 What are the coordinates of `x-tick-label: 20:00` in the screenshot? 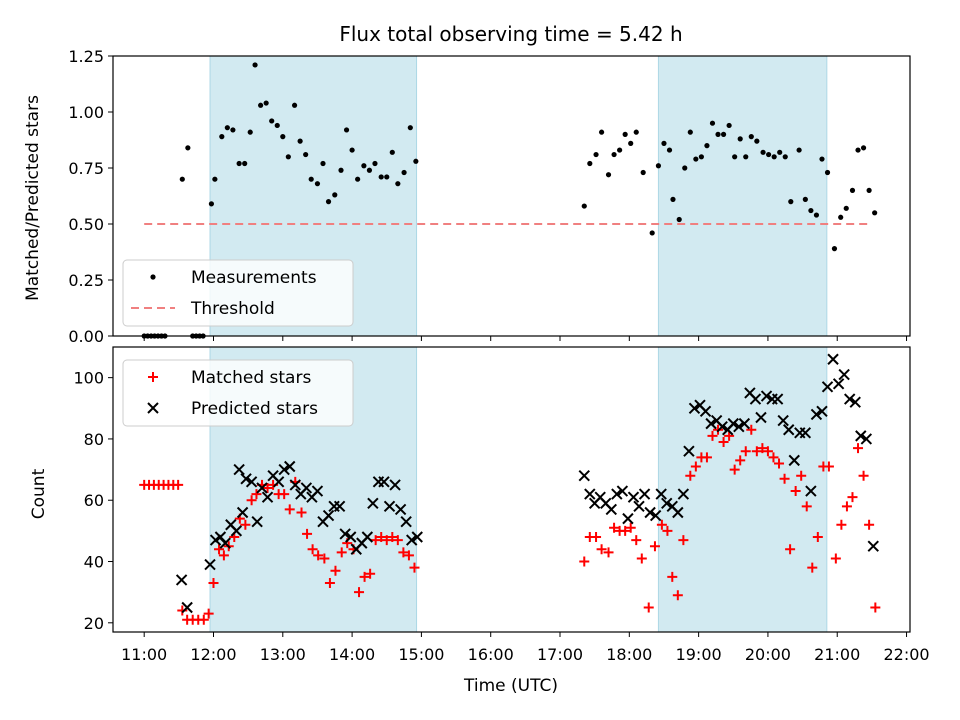 It's located at (768, 654).